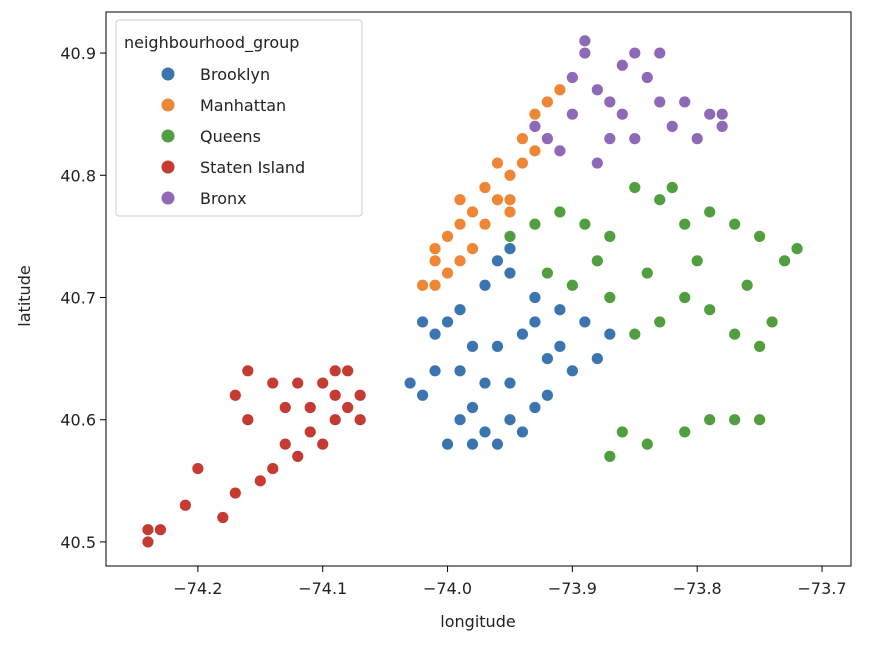 The image size is (873, 646). What do you see at coordinates (235, 74) in the screenshot?
I see `legend-label: Brooklyn` at bounding box center [235, 74].